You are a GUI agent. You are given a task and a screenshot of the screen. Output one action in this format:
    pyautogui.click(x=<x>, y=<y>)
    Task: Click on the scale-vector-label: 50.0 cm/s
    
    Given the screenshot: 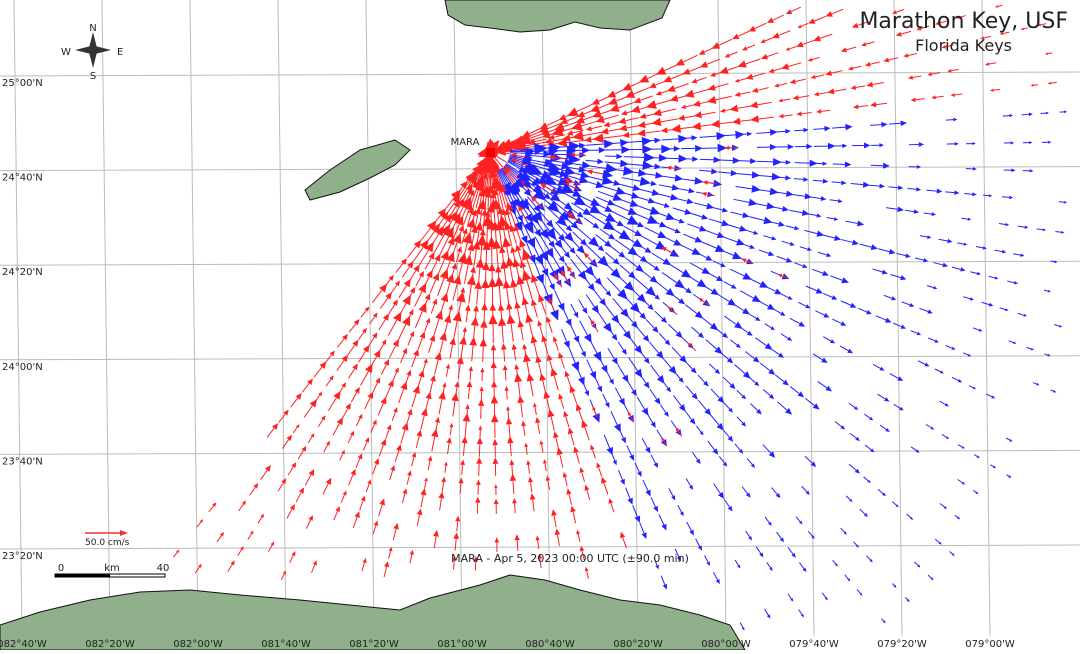 What is the action you would take?
    pyautogui.click(x=107, y=543)
    